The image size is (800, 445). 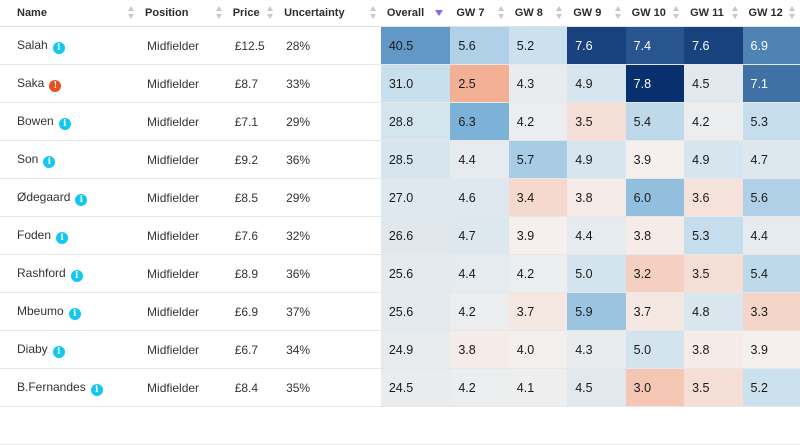 What do you see at coordinates (44, 196) in the screenshot?
I see `player-name: Ødegaard` at bounding box center [44, 196].